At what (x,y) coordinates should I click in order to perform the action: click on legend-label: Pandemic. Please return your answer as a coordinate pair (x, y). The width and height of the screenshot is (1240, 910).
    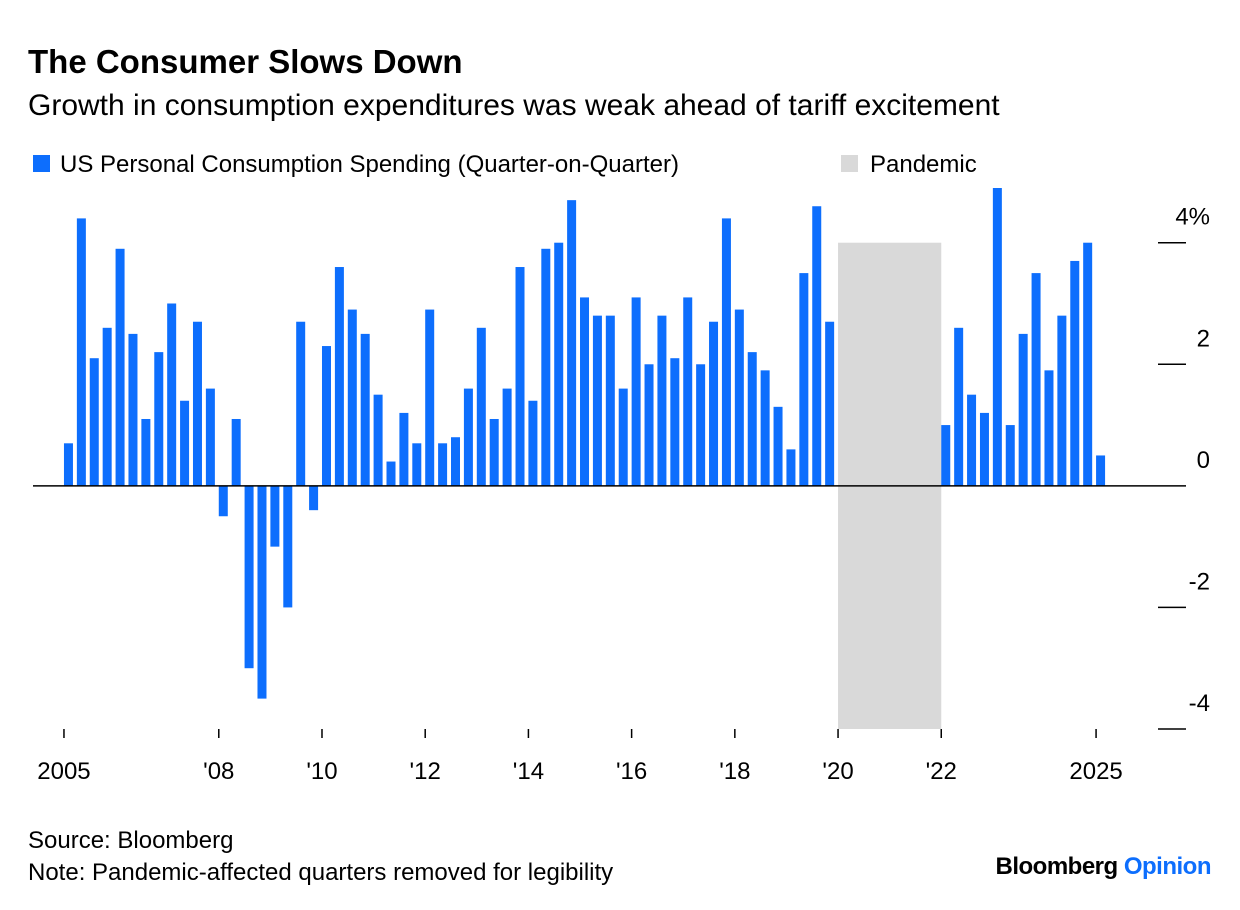
    Looking at the image, I should click on (923, 164).